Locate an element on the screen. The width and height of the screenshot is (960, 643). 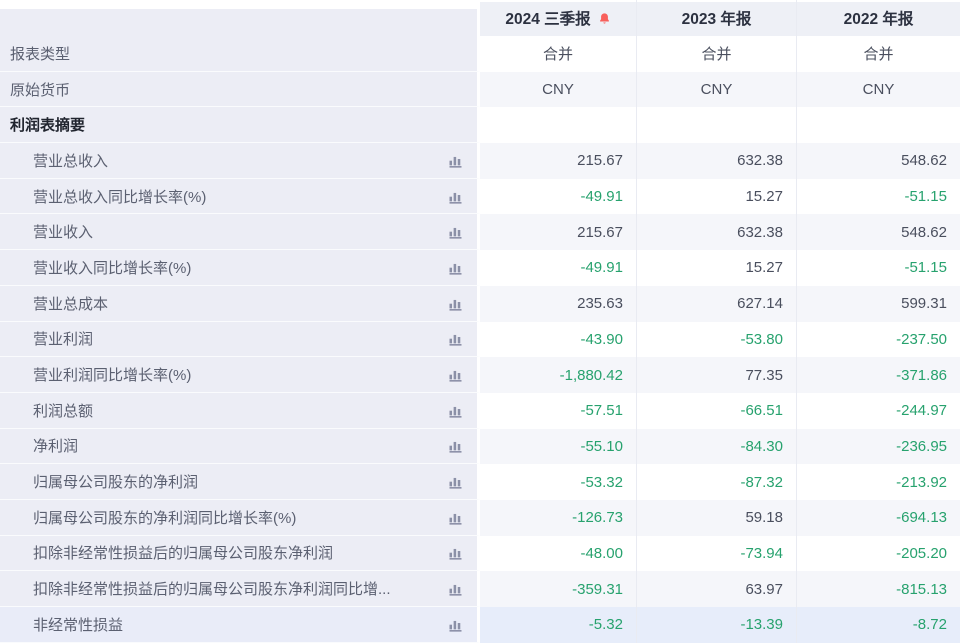
value-cell: -213.92 is located at coordinates (878, 482).